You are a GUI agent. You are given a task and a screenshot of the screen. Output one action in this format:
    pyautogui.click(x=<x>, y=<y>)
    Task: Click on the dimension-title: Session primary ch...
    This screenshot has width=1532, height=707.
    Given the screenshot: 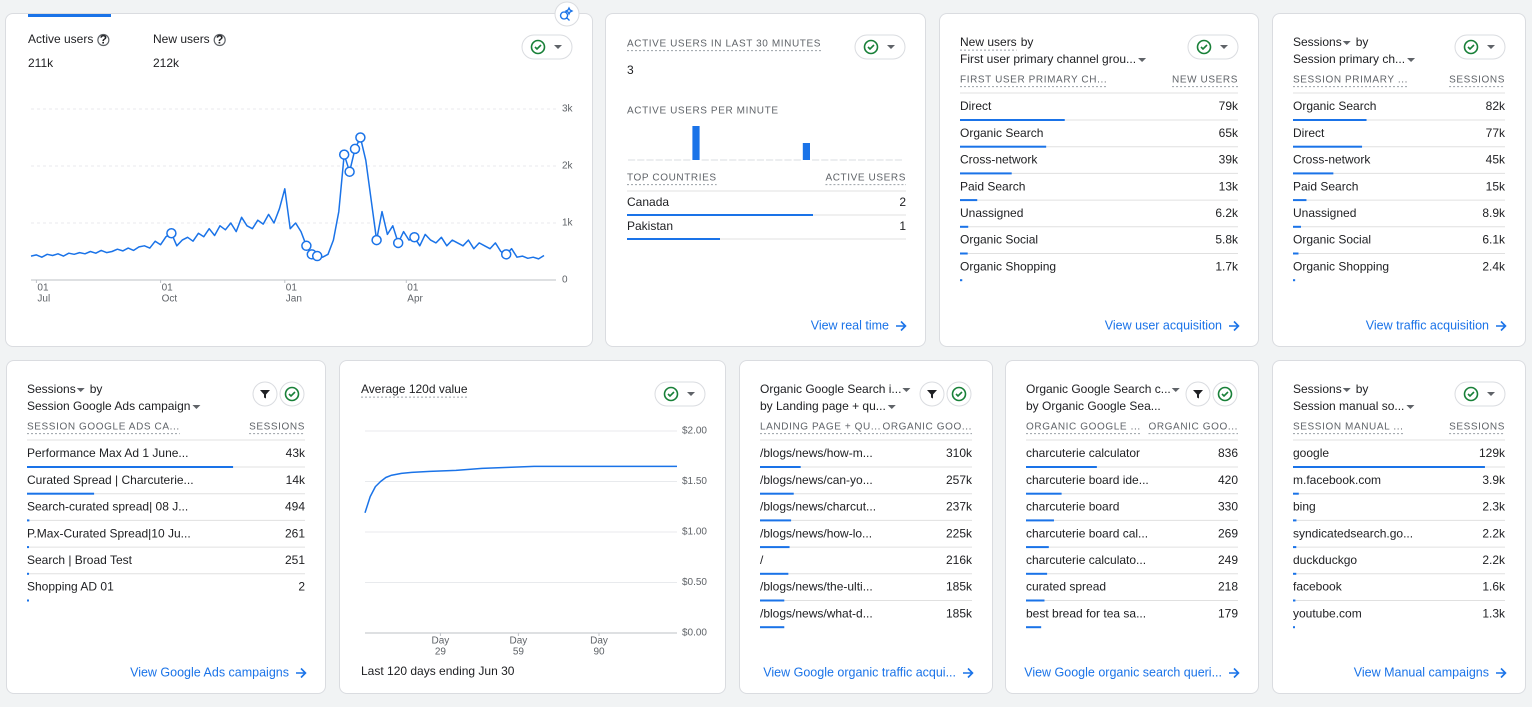 What is the action you would take?
    pyautogui.click(x=1349, y=59)
    